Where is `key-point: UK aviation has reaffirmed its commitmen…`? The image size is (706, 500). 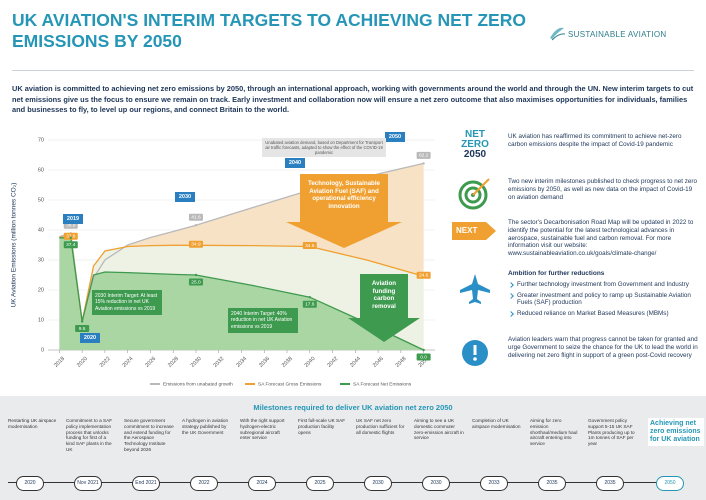 key-point: UK aviation has reaffirmed its commitmen… is located at coordinates (595, 140).